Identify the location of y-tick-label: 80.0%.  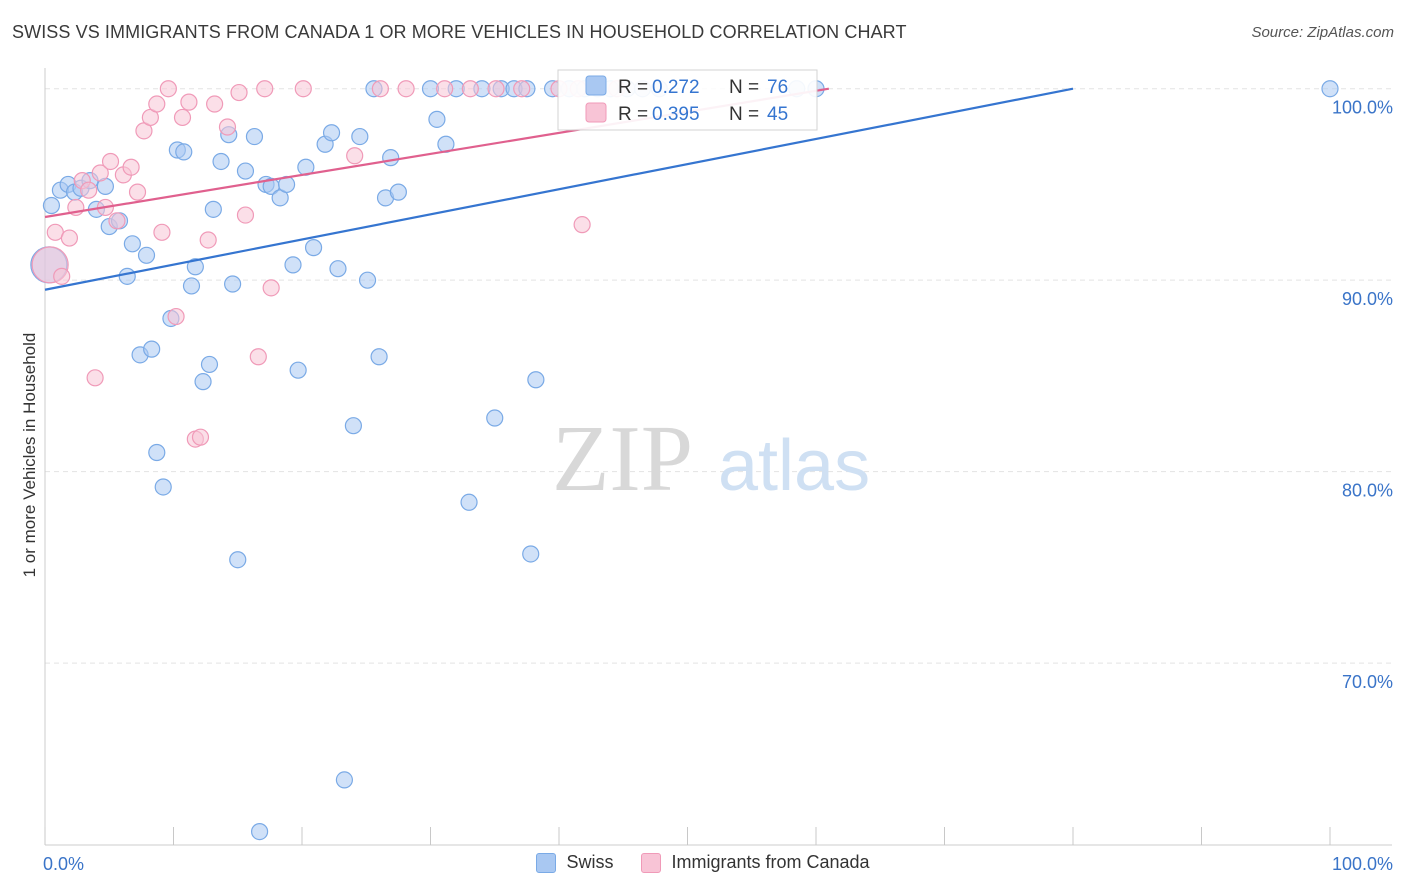
(1367, 491).